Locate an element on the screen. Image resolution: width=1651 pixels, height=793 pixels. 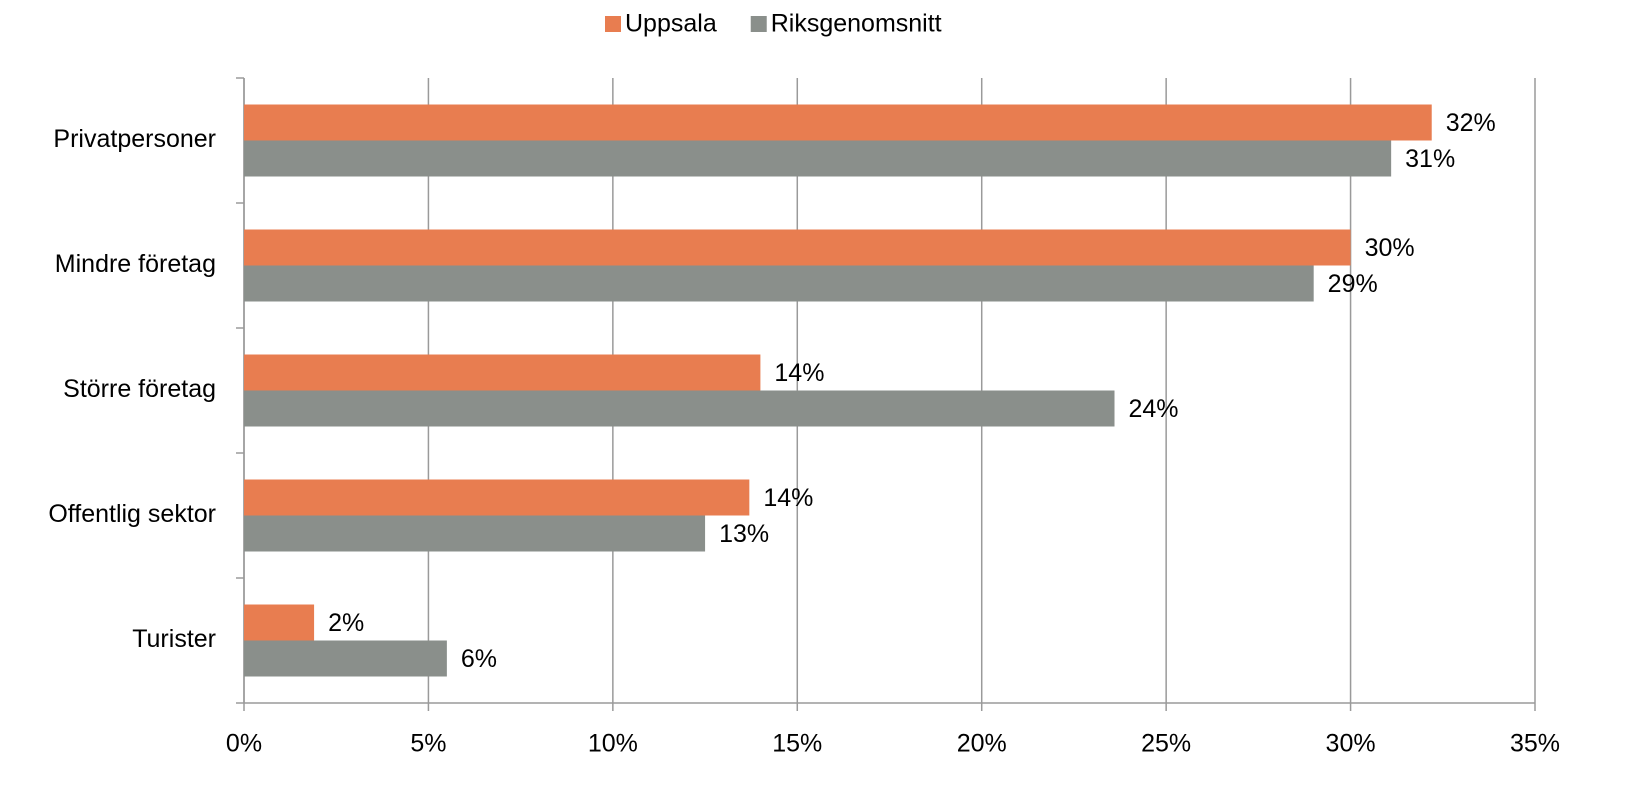
y-tick-label: Mindre företag is located at coordinates (135, 264).